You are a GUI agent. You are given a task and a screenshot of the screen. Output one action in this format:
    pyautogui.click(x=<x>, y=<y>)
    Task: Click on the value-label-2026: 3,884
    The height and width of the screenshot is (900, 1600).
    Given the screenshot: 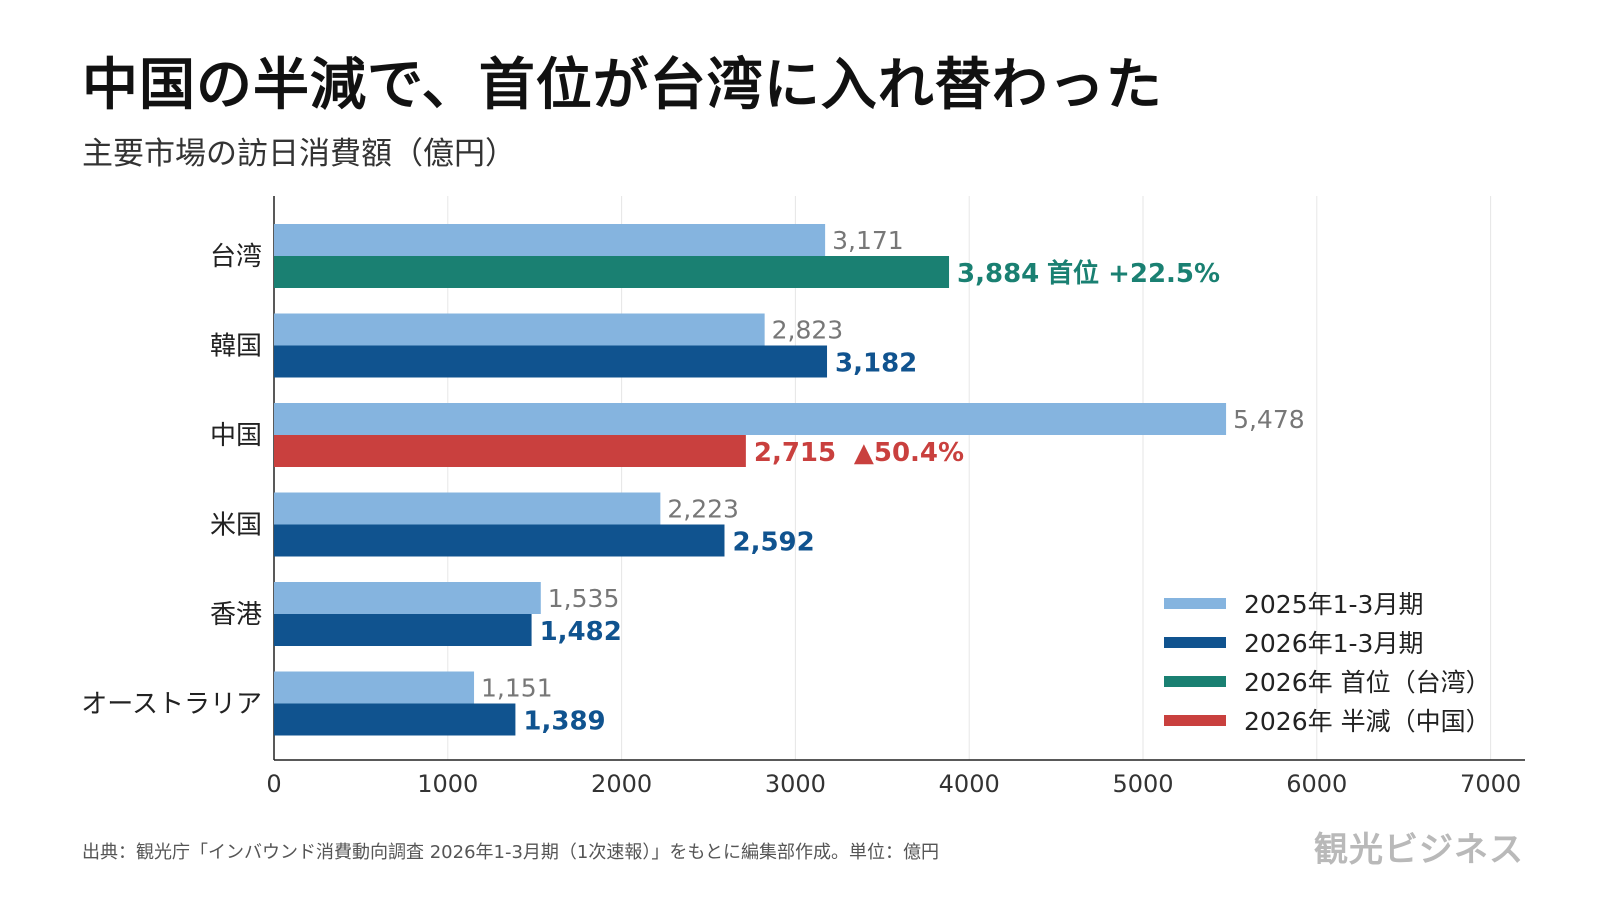 What is the action you would take?
    pyautogui.click(x=998, y=274)
    